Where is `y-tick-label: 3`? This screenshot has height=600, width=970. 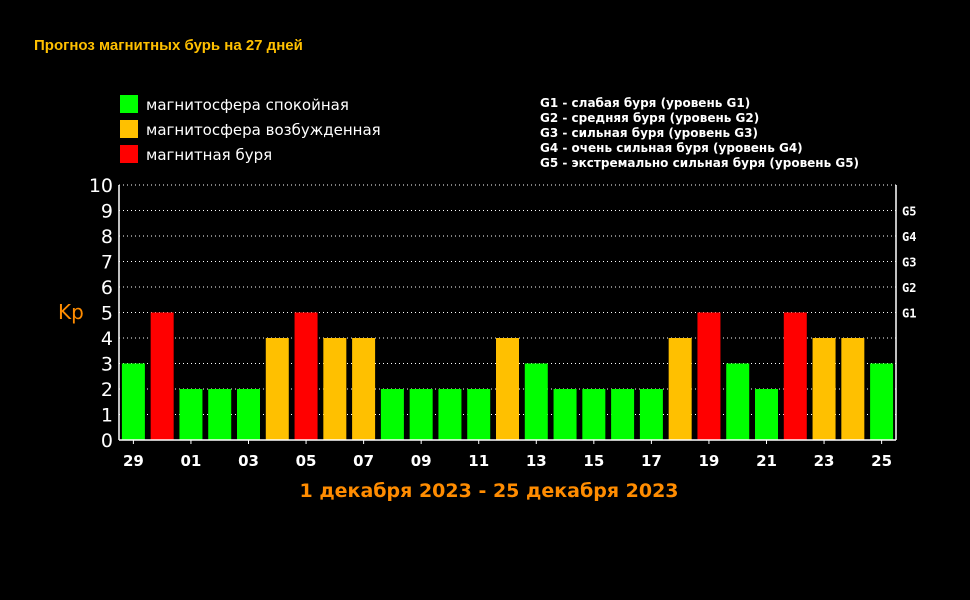 y-tick-label: 3 is located at coordinates (107, 365).